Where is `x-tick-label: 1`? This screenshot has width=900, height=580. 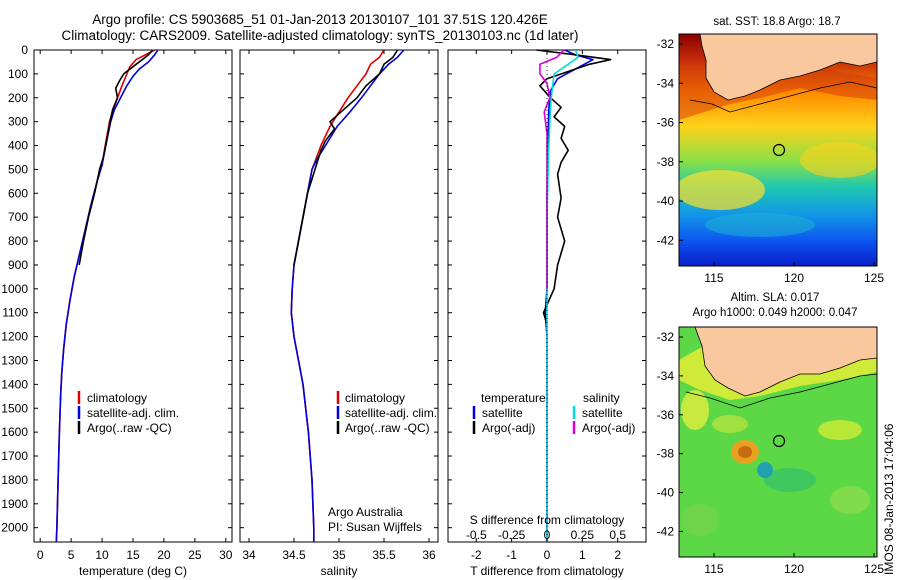 x-tick-label: 1 is located at coordinates (582, 555).